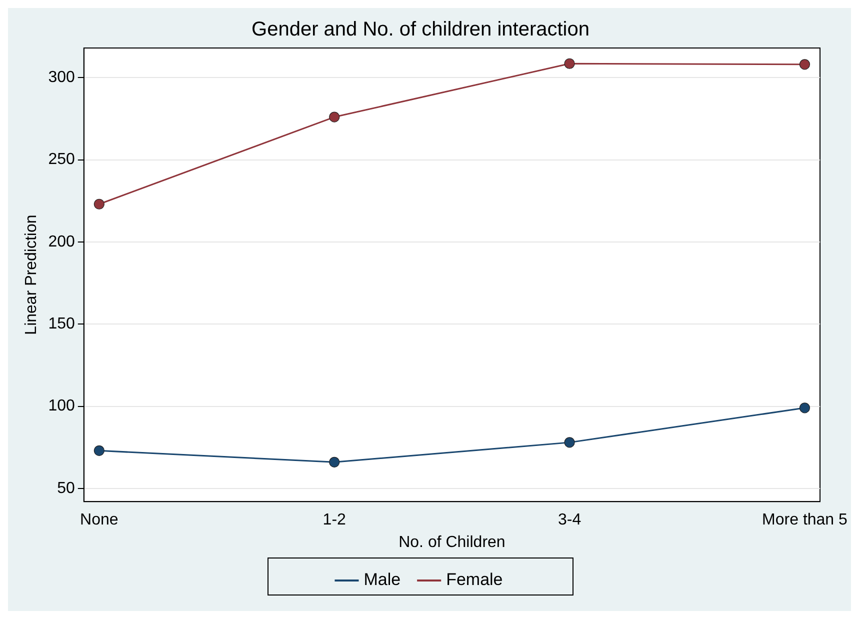  What do you see at coordinates (61, 324) in the screenshot?
I see `y-tick-label: 150` at bounding box center [61, 324].